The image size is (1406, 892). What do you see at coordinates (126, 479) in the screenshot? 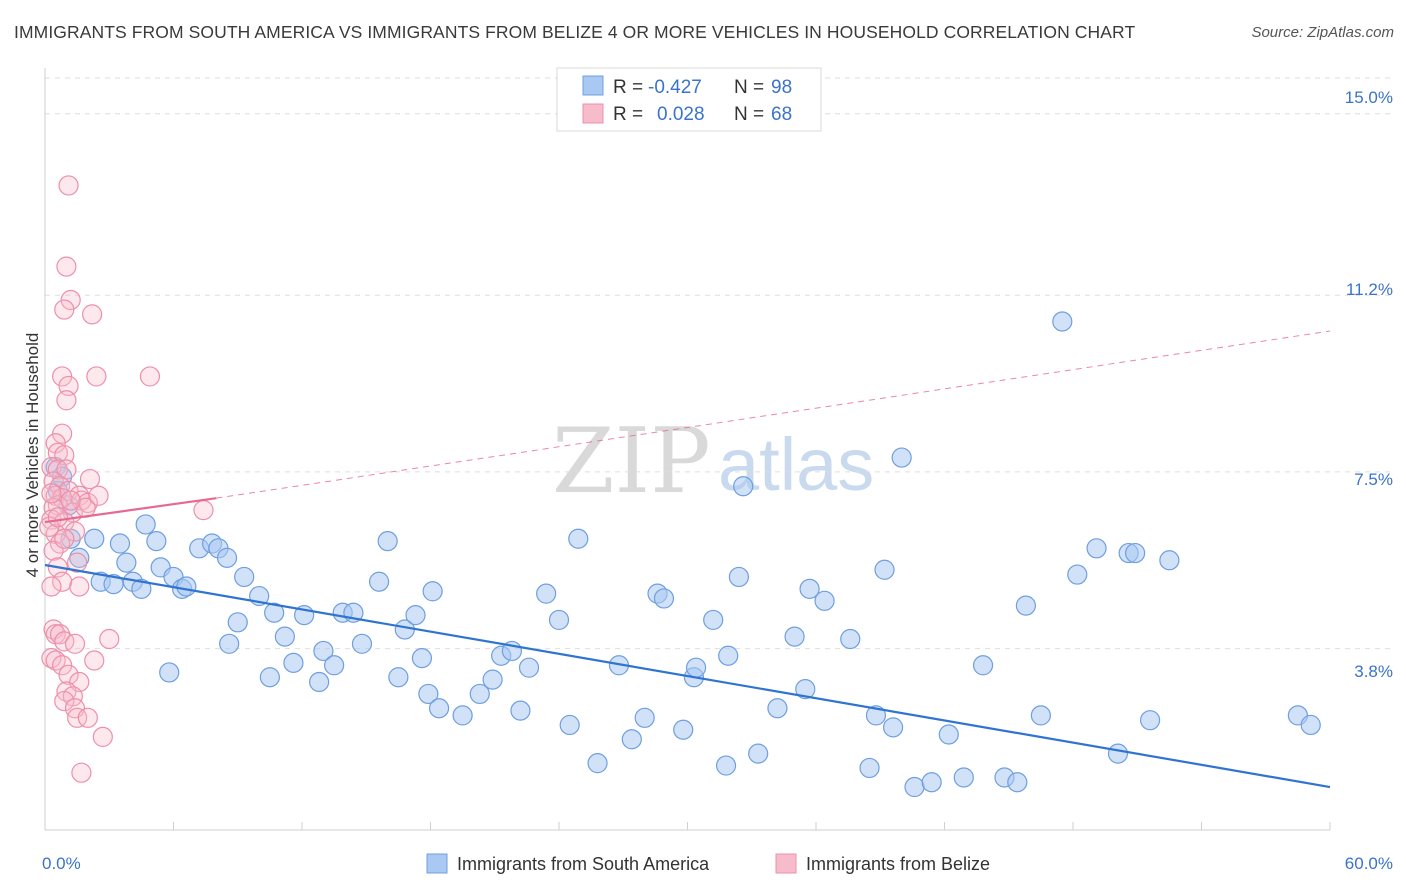
I see `series-belize` at bounding box center [126, 479].